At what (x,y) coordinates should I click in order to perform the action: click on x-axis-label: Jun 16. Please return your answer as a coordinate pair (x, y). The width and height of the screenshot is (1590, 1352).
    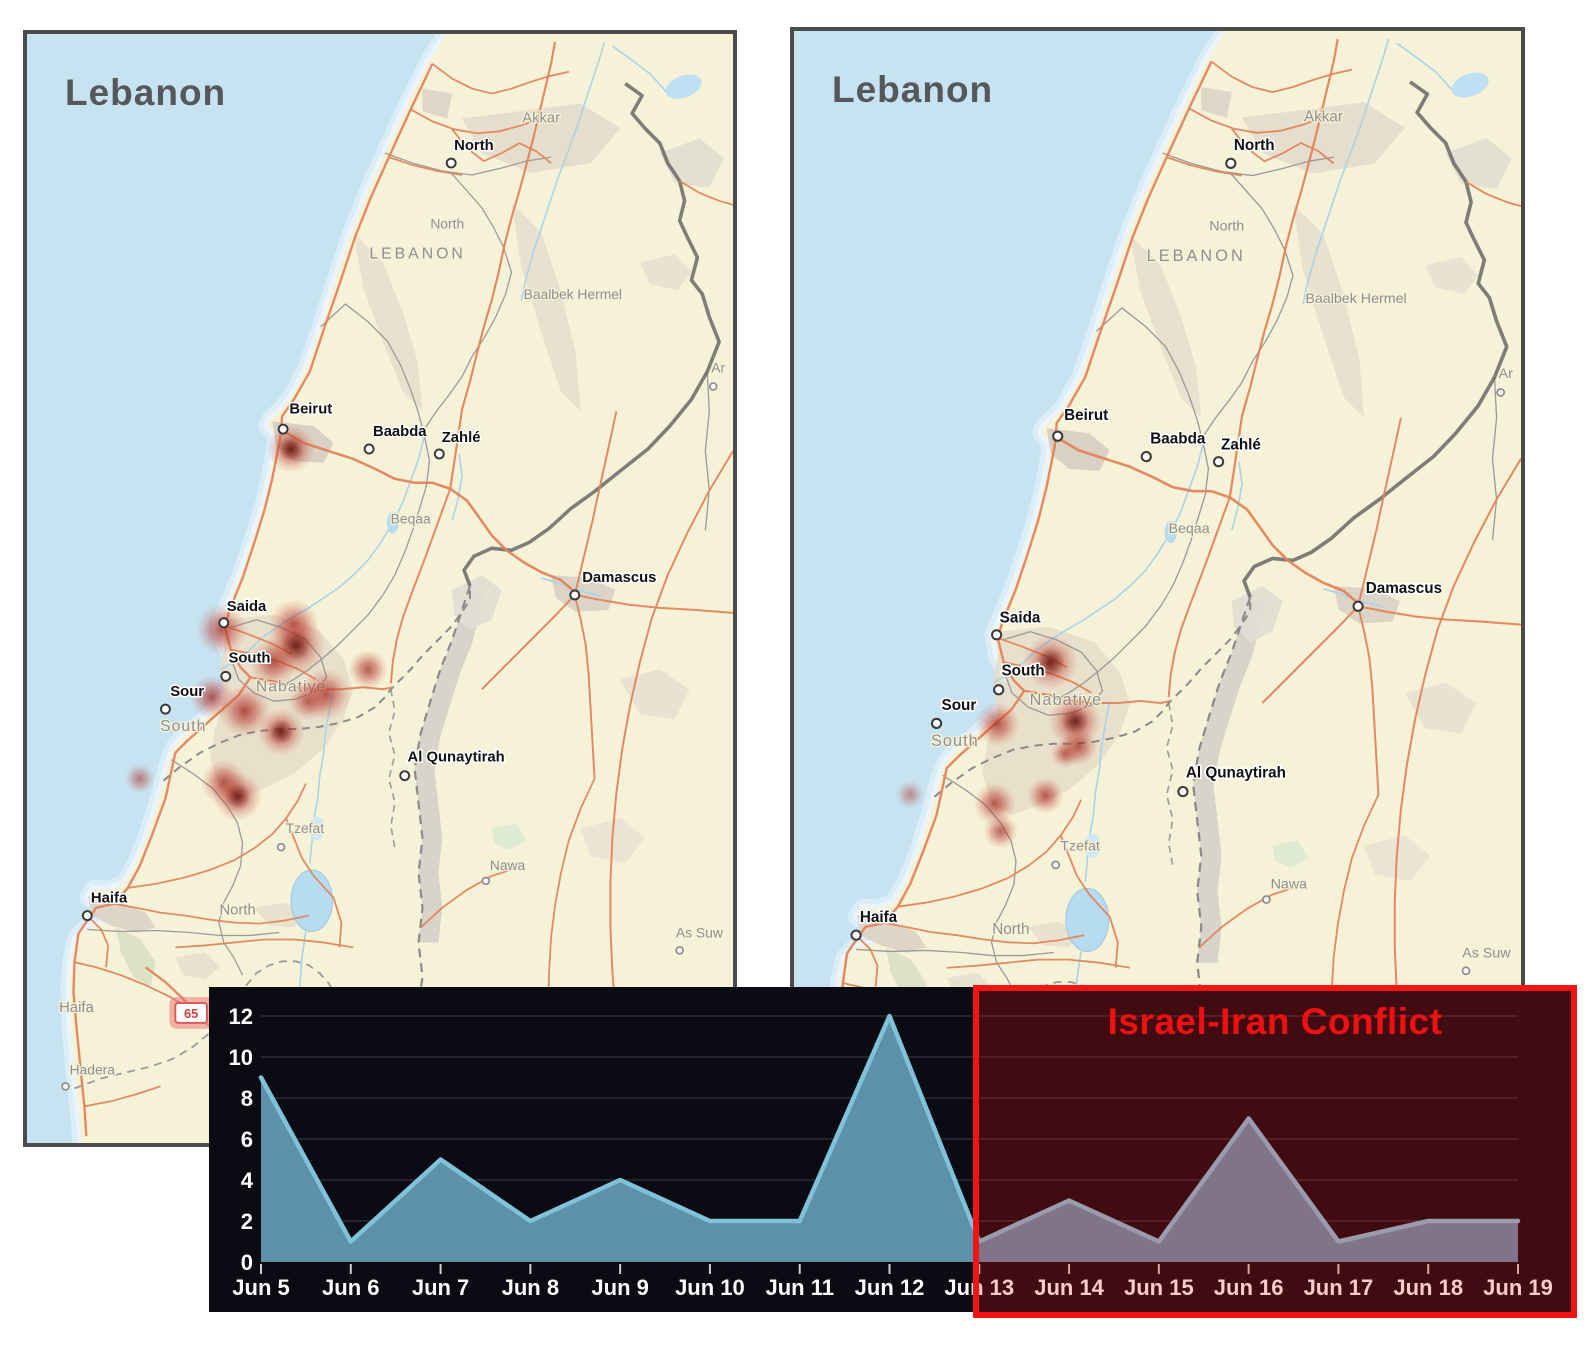
    Looking at the image, I should click on (1249, 1287).